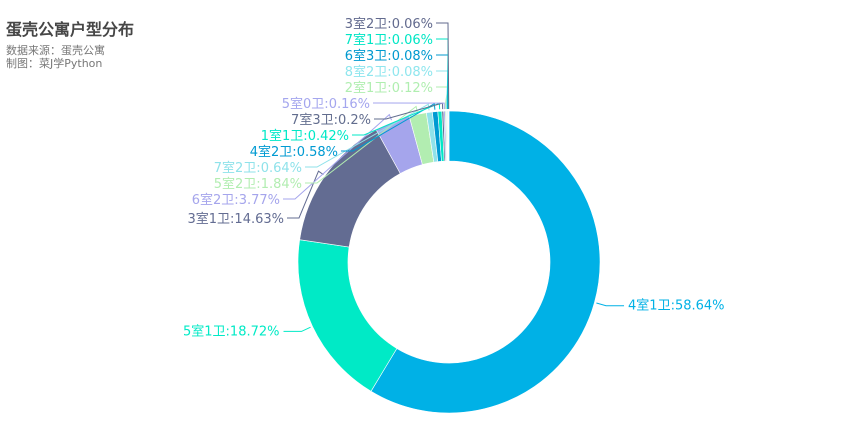  What do you see at coordinates (231, 331) in the screenshot?
I see `label-5室1卫: 5室1卫:18.72%` at bounding box center [231, 331].